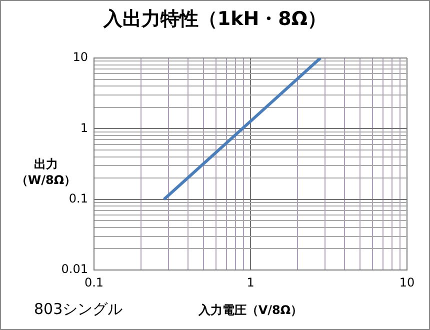  I want to click on y-tick-label: 1, so click(84, 127).